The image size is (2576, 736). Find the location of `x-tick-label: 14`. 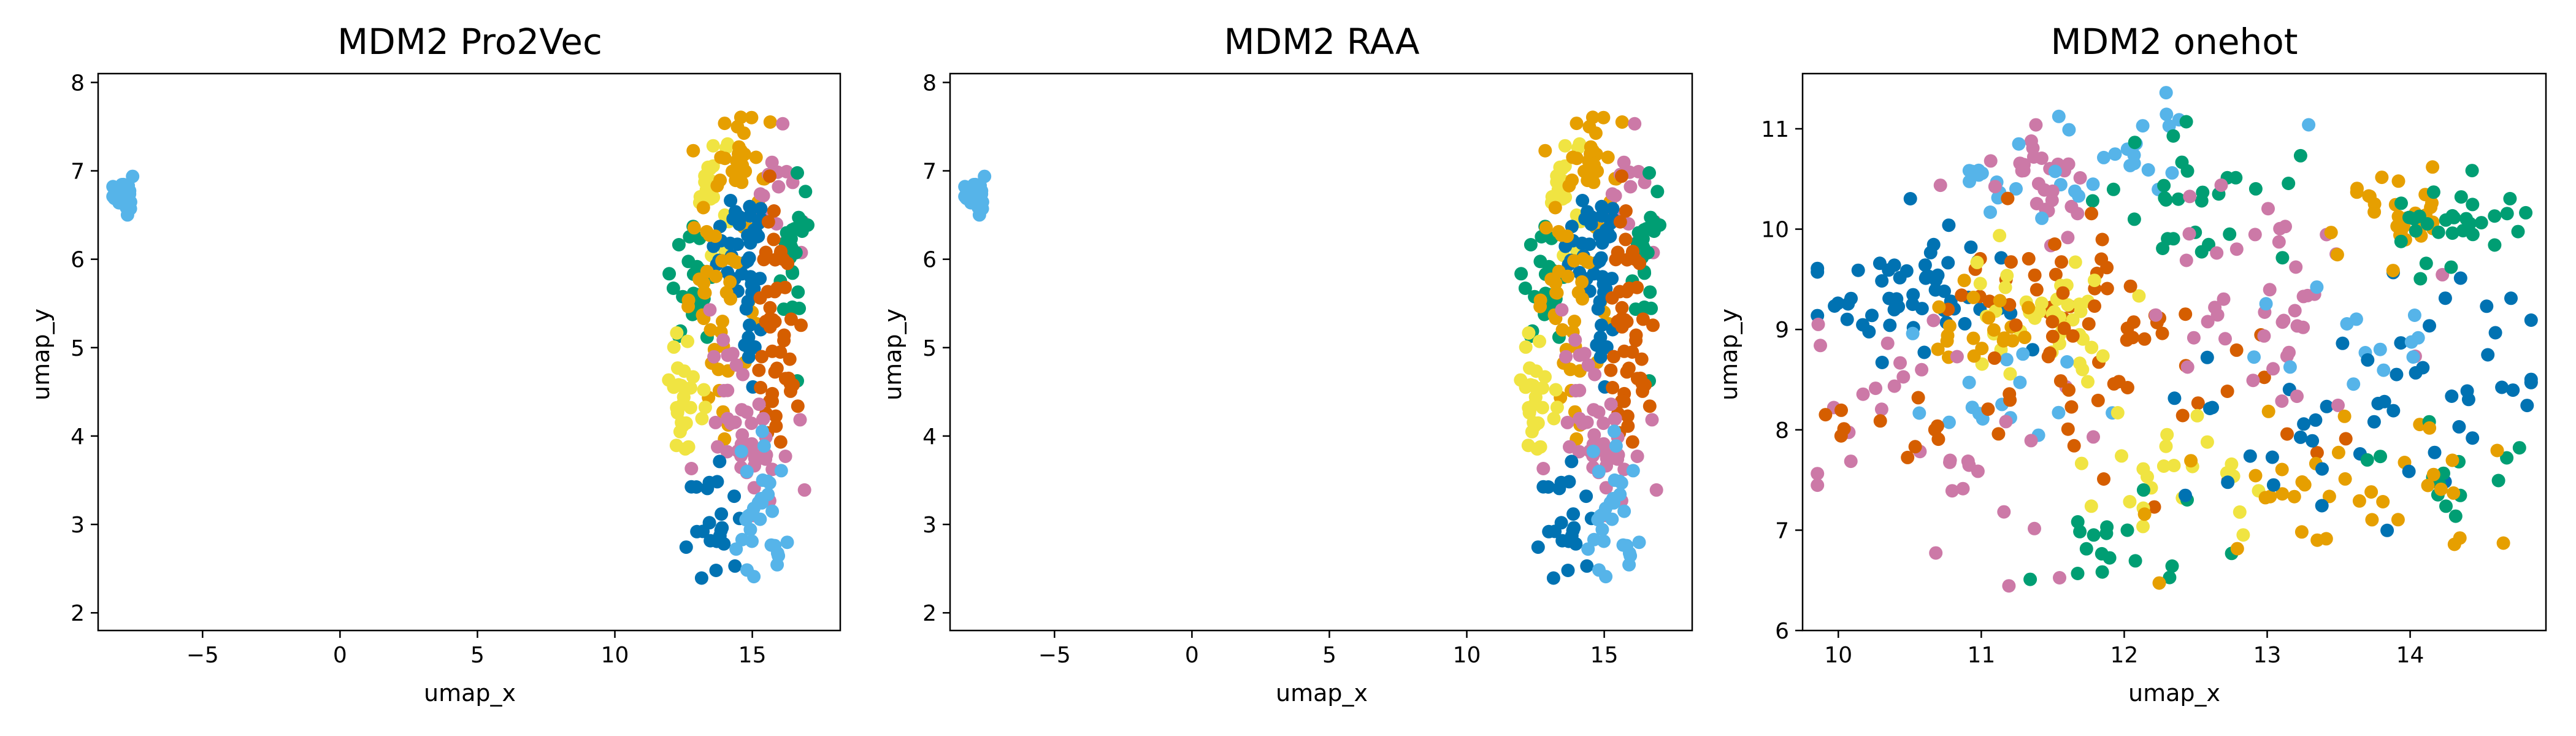

x-tick-label: 14 is located at coordinates (2410, 655).